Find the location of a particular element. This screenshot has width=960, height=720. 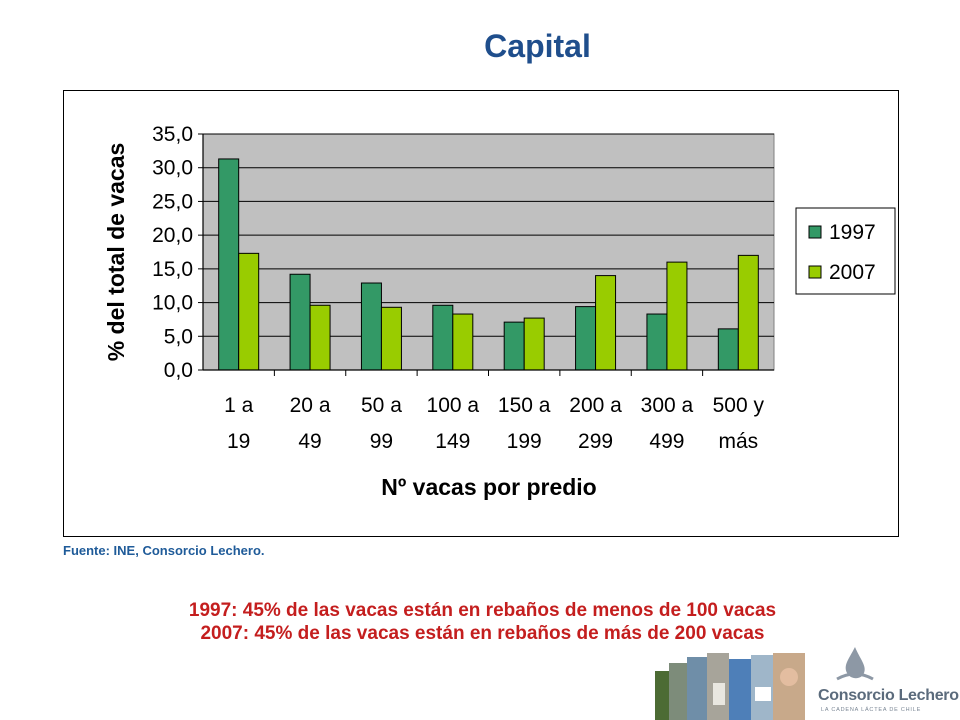

x-tick-label: 50 a is located at coordinates (381, 405).